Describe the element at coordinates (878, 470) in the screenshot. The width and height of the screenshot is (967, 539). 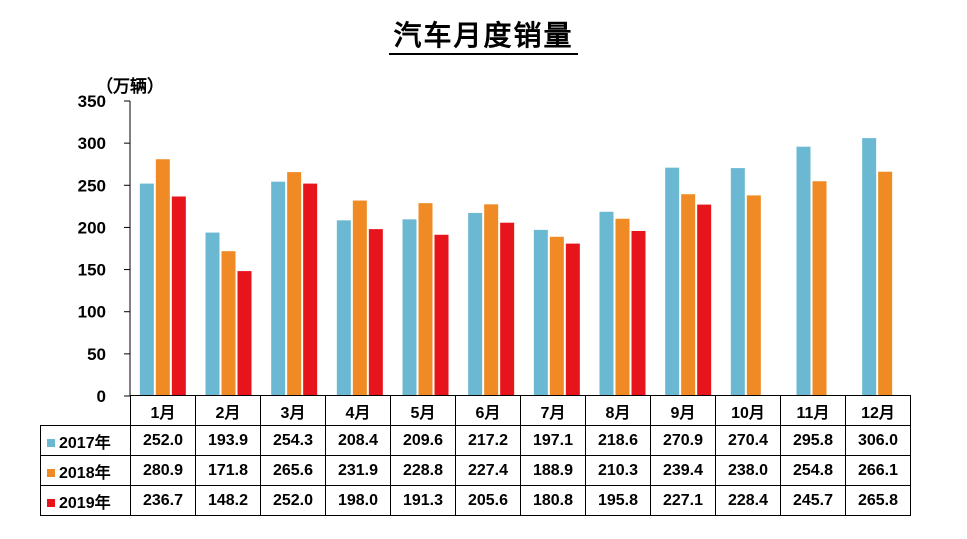
I see `data-label: 266.1` at that location.